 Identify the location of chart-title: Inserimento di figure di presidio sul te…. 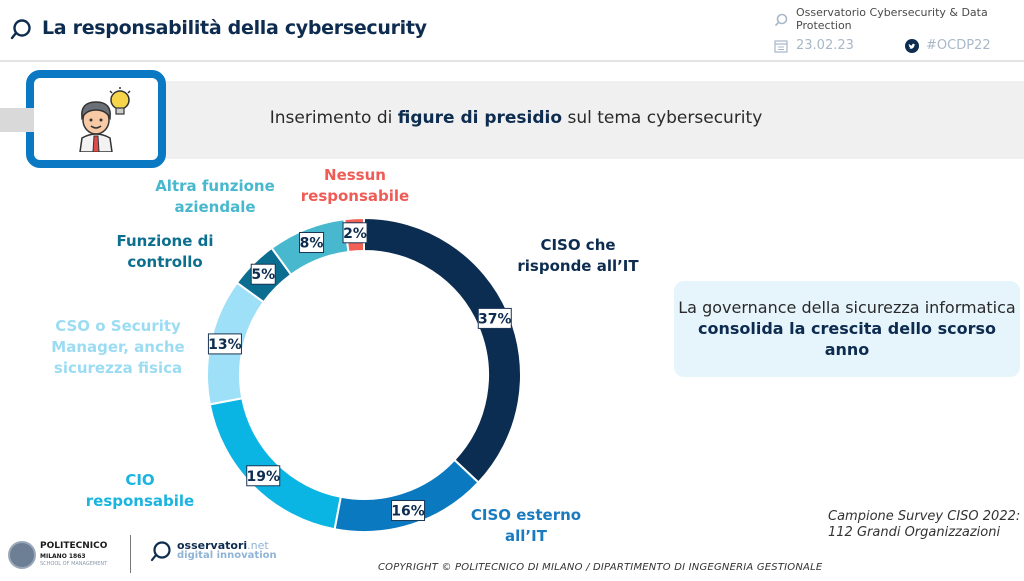
(516, 118).